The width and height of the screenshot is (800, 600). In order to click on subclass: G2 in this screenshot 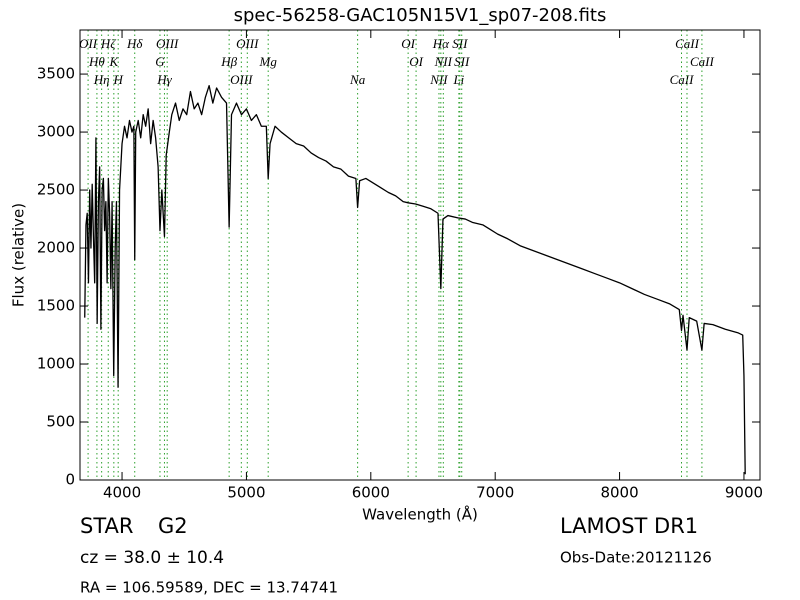, I will do `click(173, 526)`.